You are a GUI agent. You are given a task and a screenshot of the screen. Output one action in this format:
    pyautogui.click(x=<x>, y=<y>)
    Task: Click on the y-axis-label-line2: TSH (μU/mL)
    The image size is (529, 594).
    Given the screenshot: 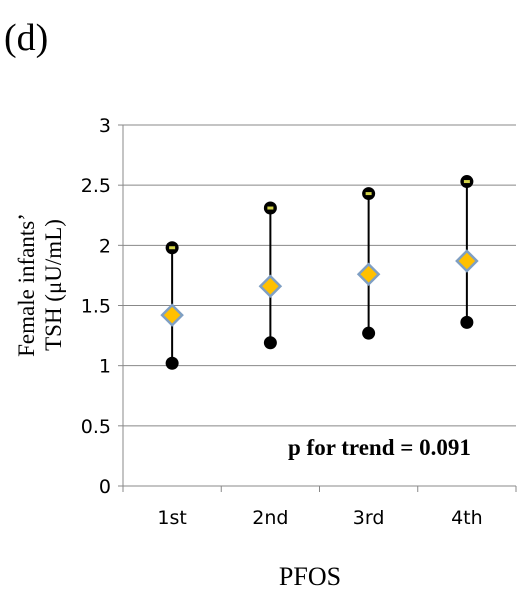 What is the action you would take?
    pyautogui.click(x=53, y=285)
    